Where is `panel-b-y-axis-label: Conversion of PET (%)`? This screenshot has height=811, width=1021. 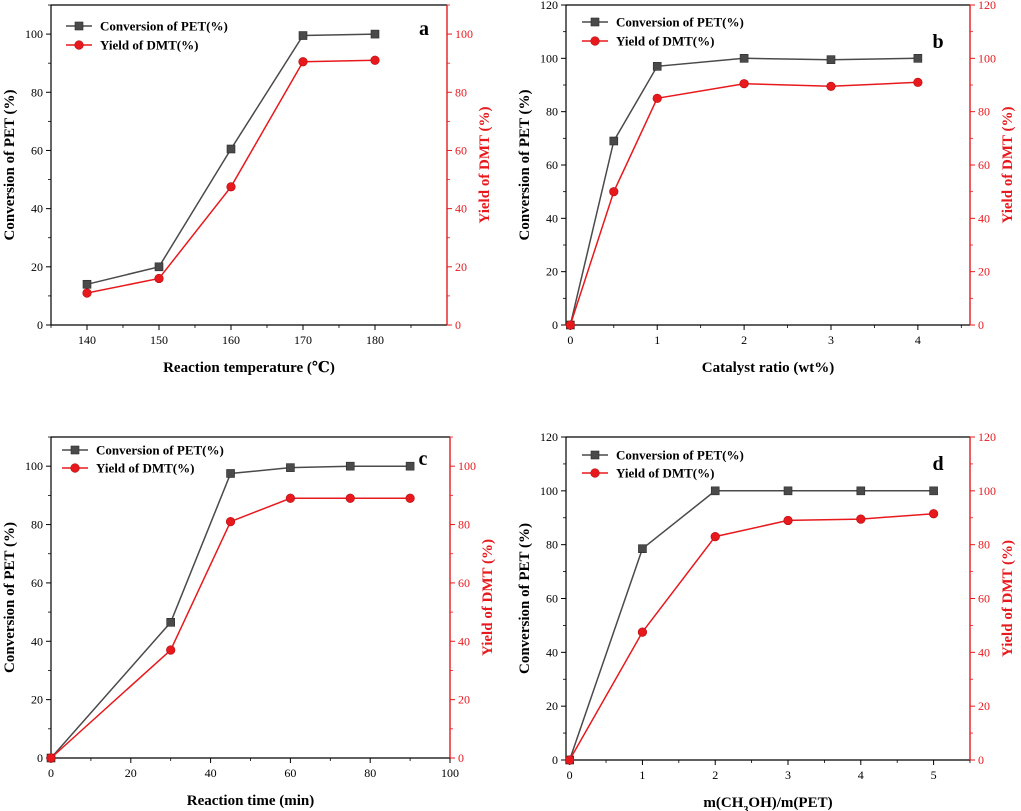 panel-b-y-axis-label: Conversion of PET (%) is located at coordinates (525, 165).